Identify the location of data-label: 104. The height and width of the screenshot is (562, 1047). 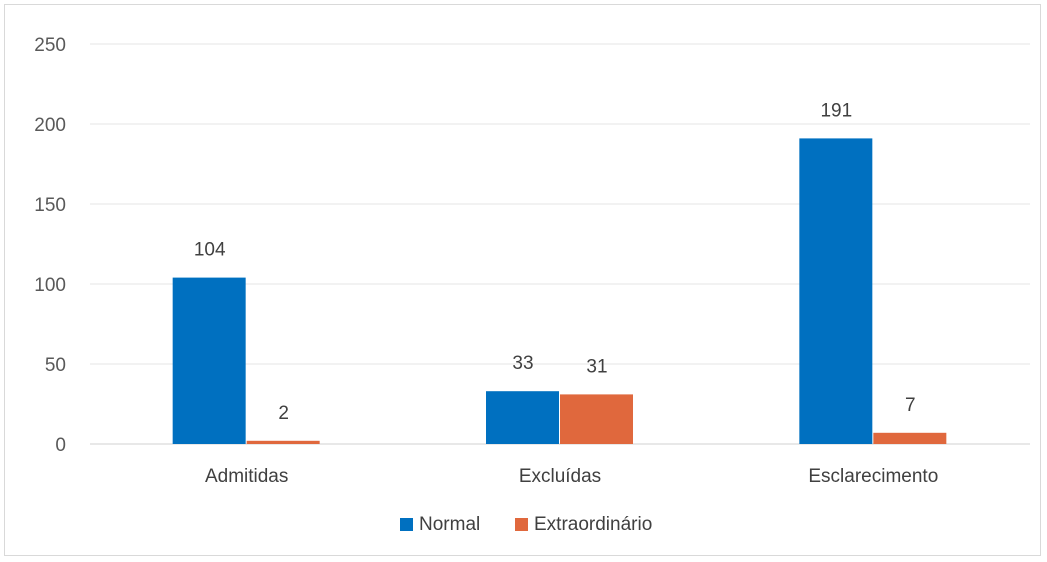
(210, 250).